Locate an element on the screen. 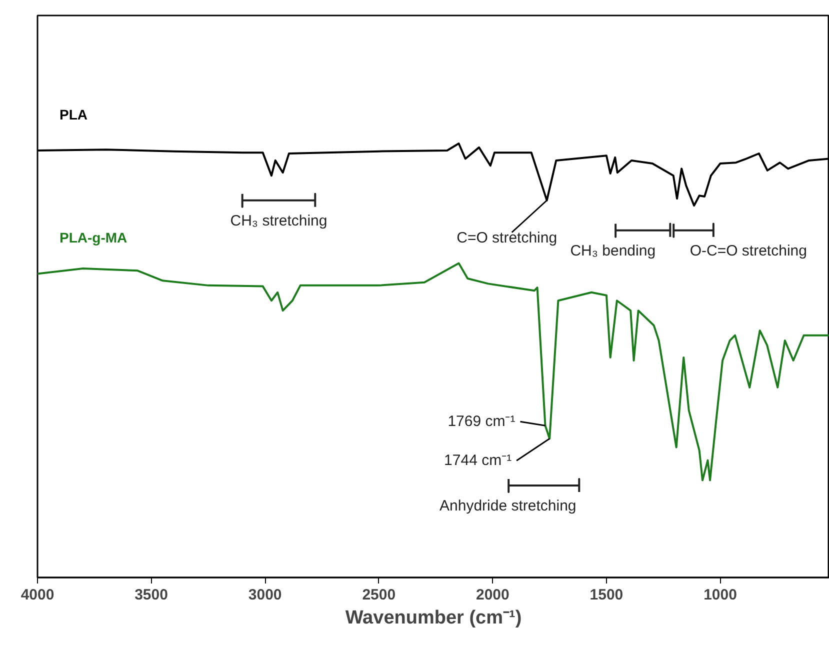  annotation: CH₃ stretching is located at coordinates (279, 221).